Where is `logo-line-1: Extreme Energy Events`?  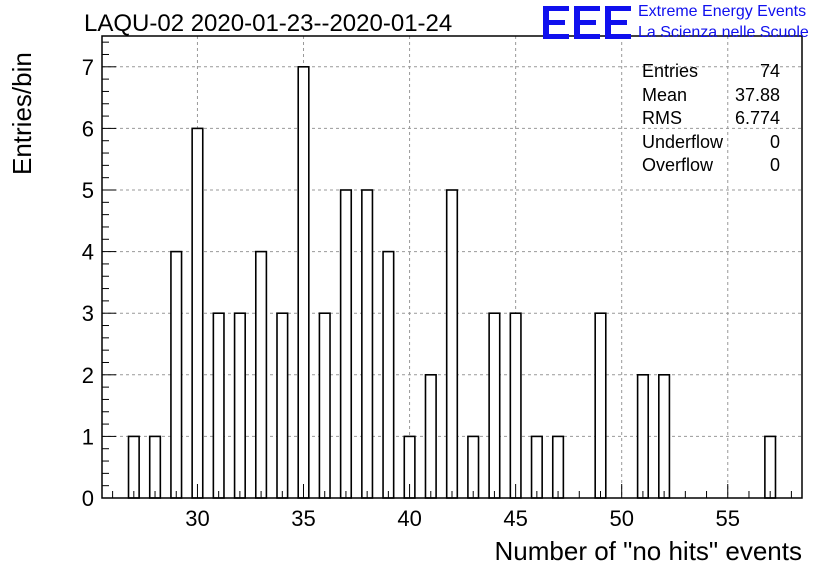
logo-line-1: Extreme Energy Events is located at coordinates (722, 11).